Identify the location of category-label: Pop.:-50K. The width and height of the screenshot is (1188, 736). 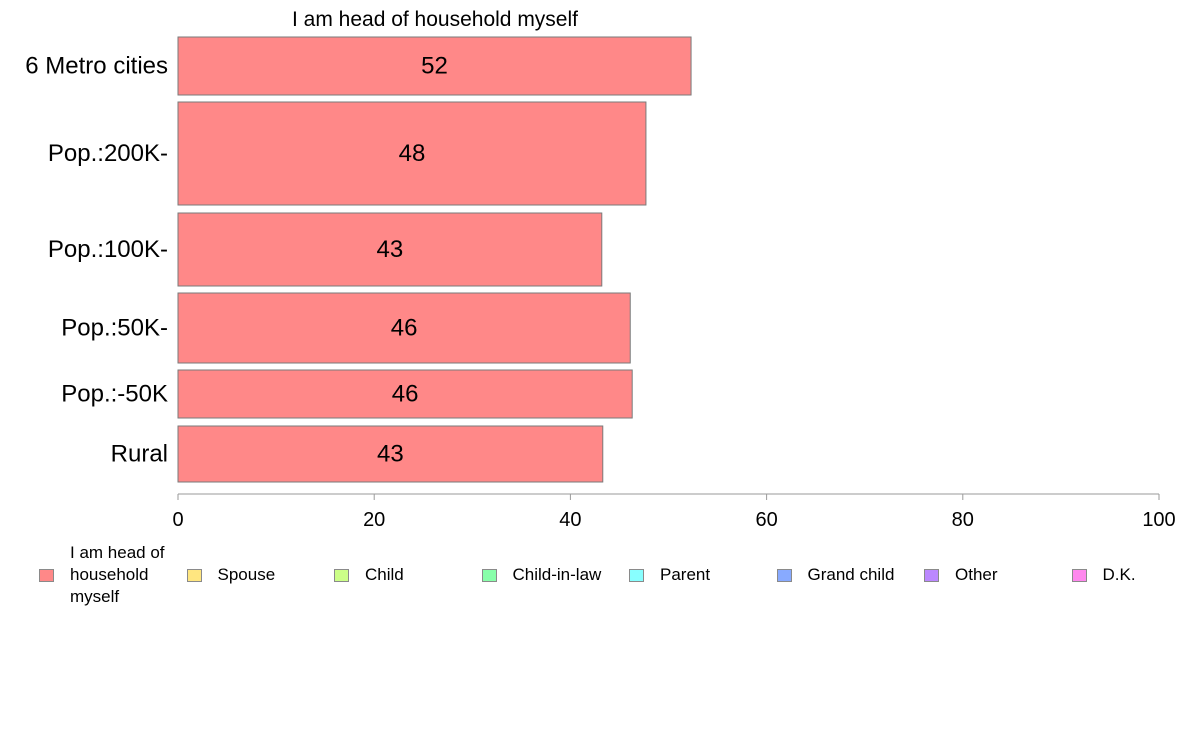
(114, 394).